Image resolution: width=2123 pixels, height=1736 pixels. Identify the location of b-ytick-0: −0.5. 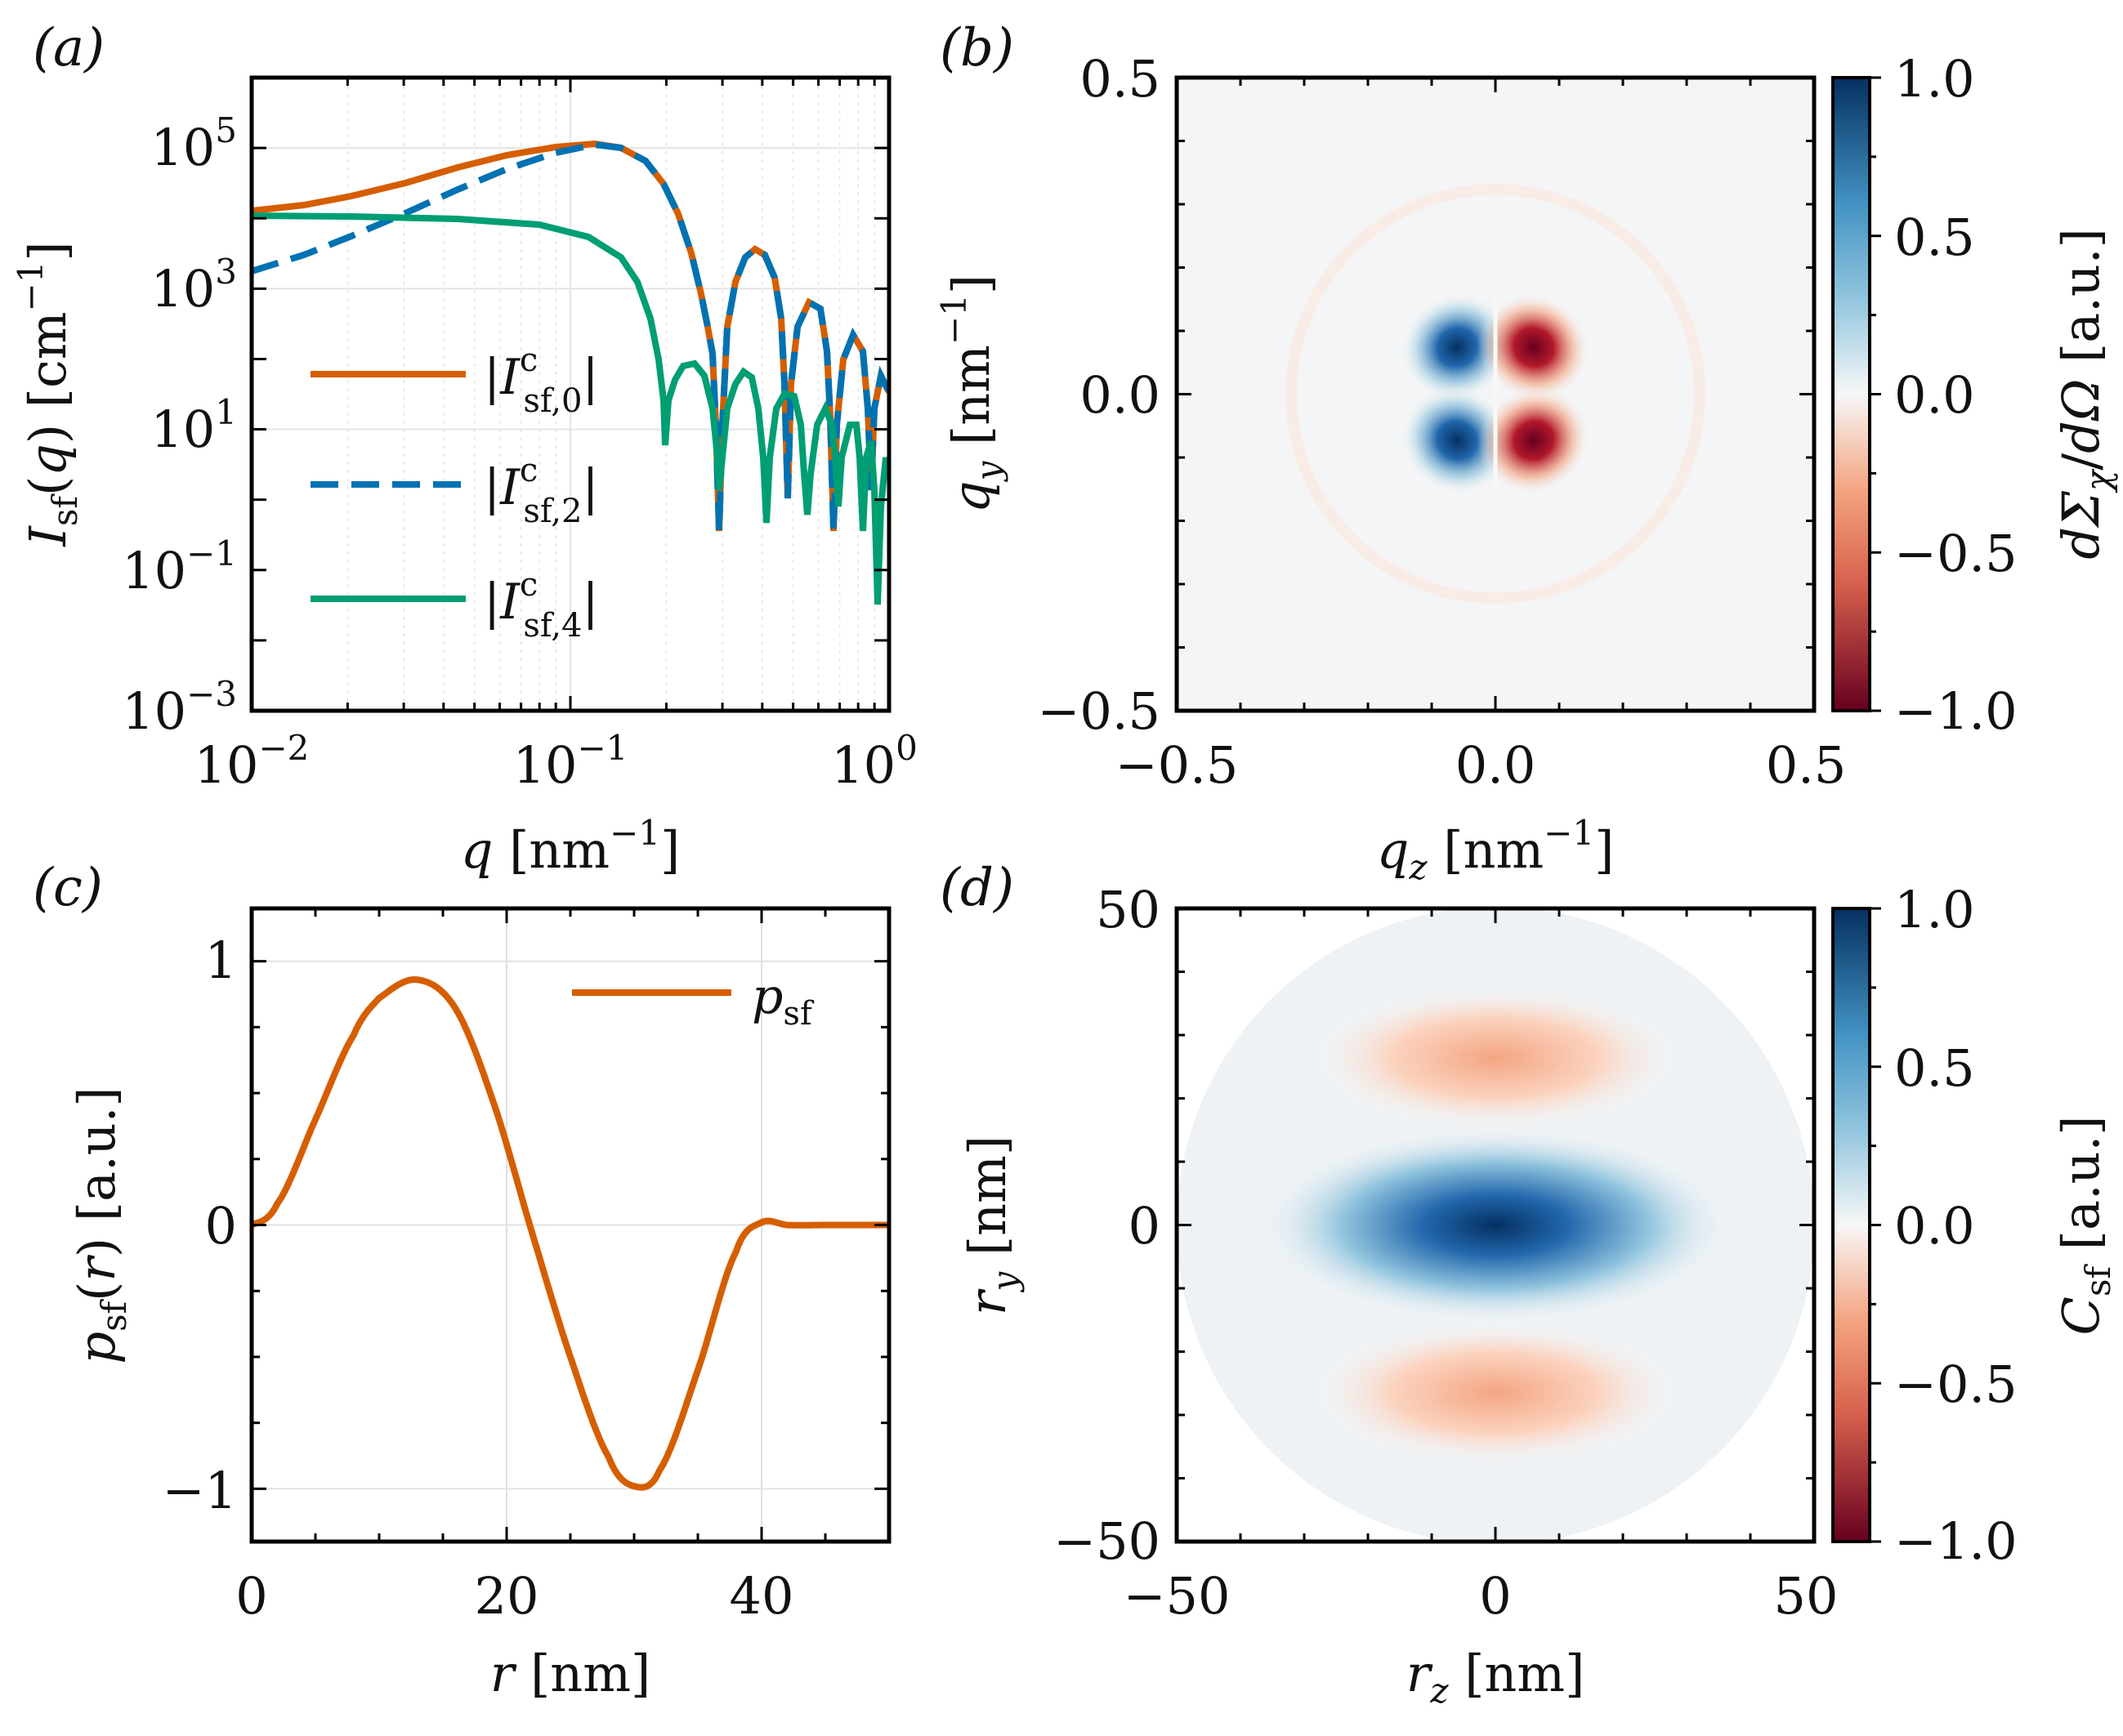
(1099, 711).